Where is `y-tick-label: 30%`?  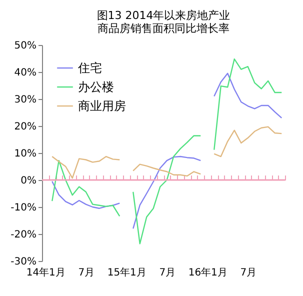
y-tick-label: 30% is located at coordinates (25, 100).